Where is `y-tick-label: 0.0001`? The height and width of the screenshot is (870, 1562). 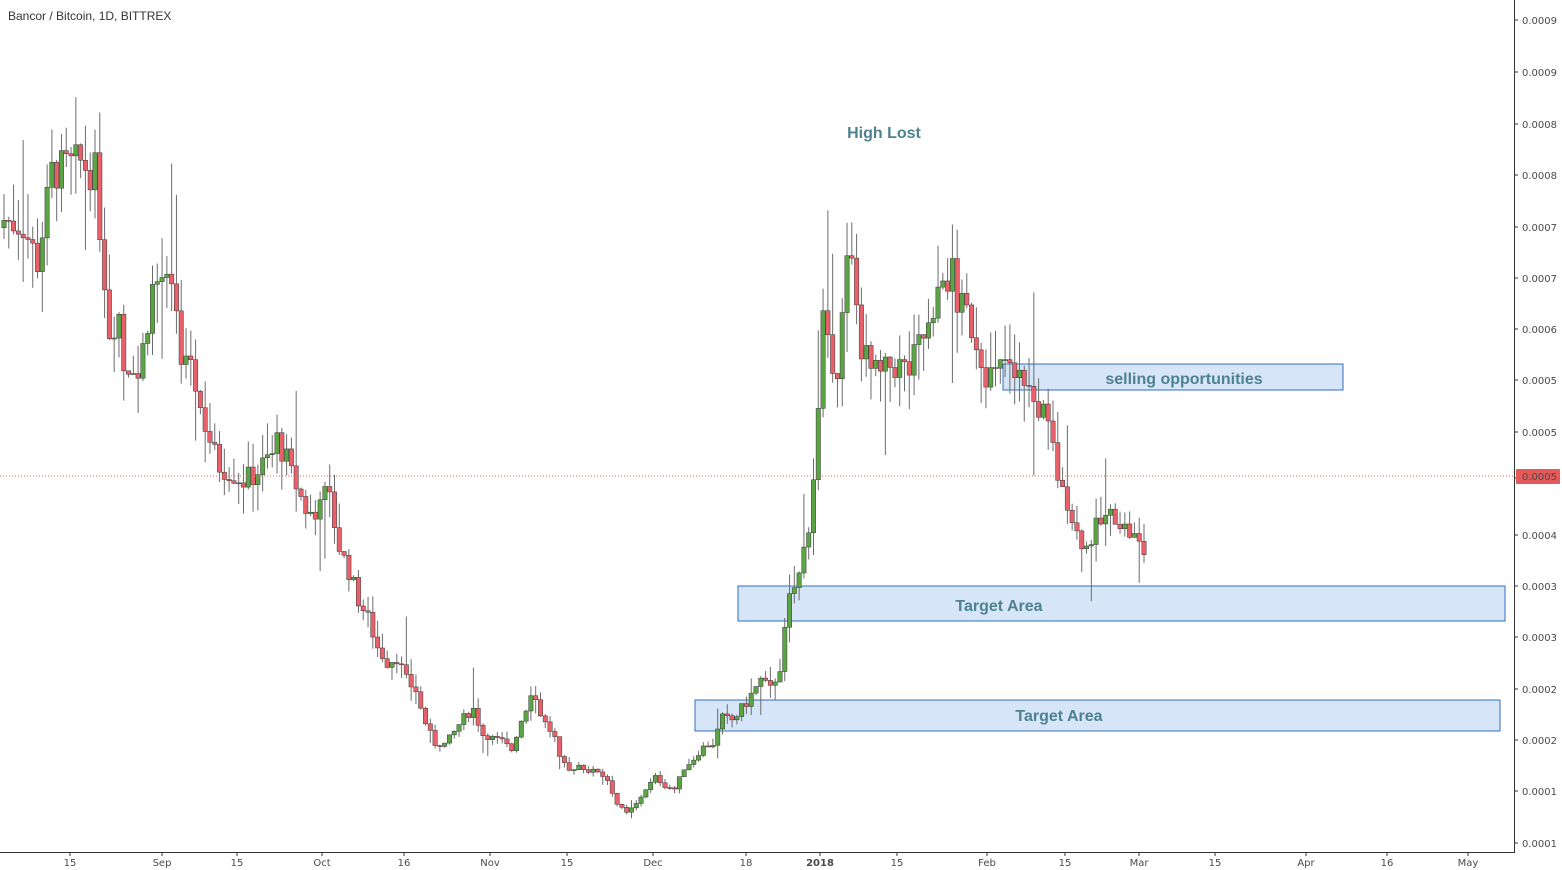
y-tick-label: 0.0001 is located at coordinates (1539, 792).